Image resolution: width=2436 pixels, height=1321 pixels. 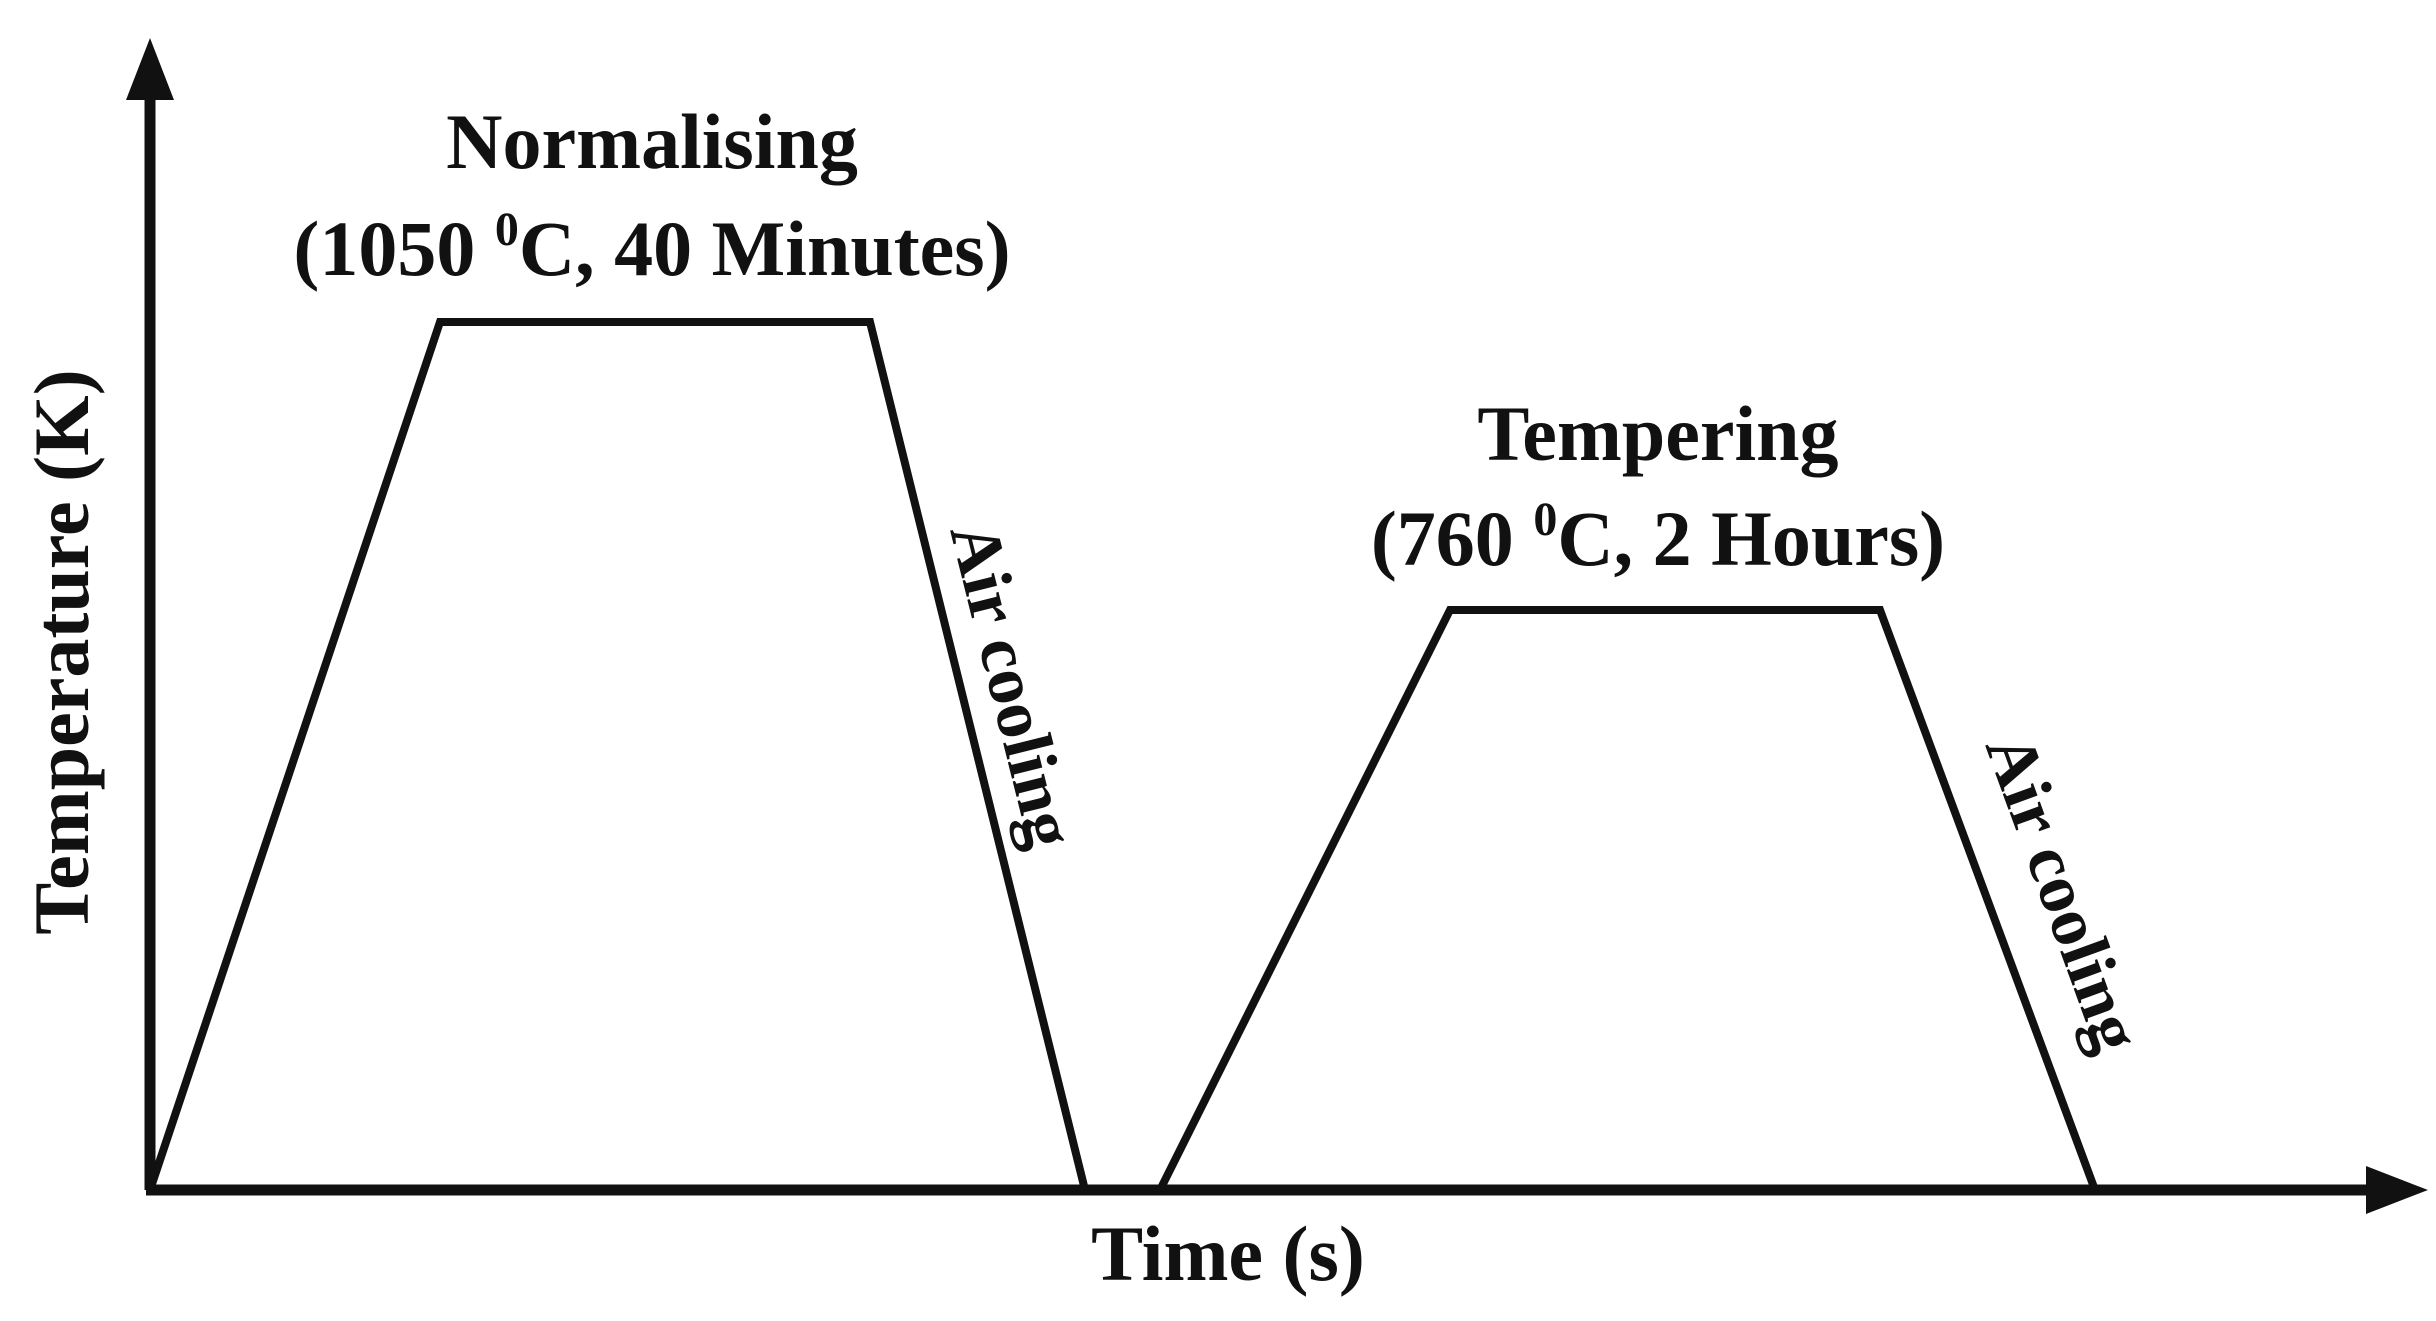 What do you see at coordinates (507, 229) in the screenshot?
I see `normalising-degree-symbol: 0` at bounding box center [507, 229].